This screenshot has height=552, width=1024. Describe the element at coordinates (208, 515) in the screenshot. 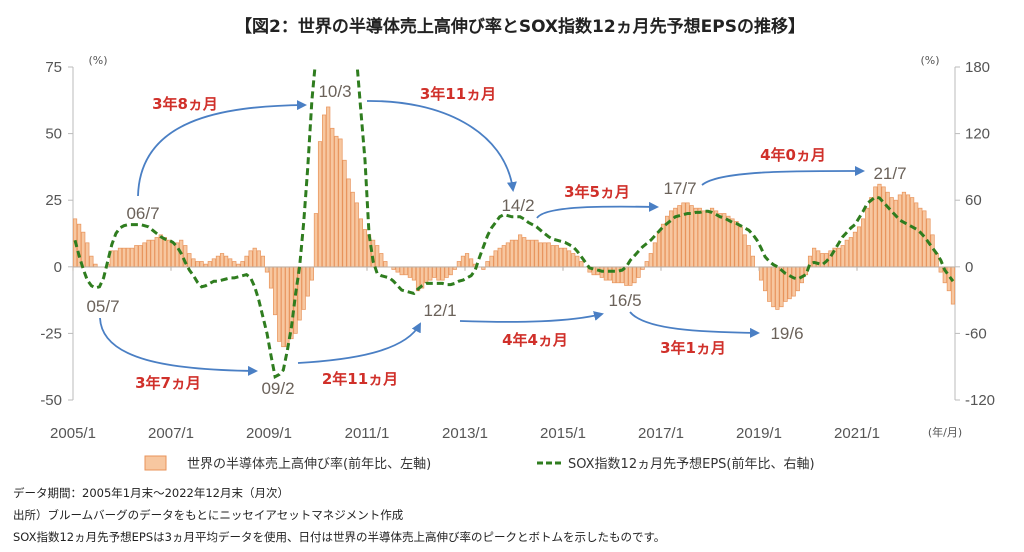

I see `footnote-source: 出所）ブルームバーグのデータをもとにニッセイアセットマネジメント作成` at that location.